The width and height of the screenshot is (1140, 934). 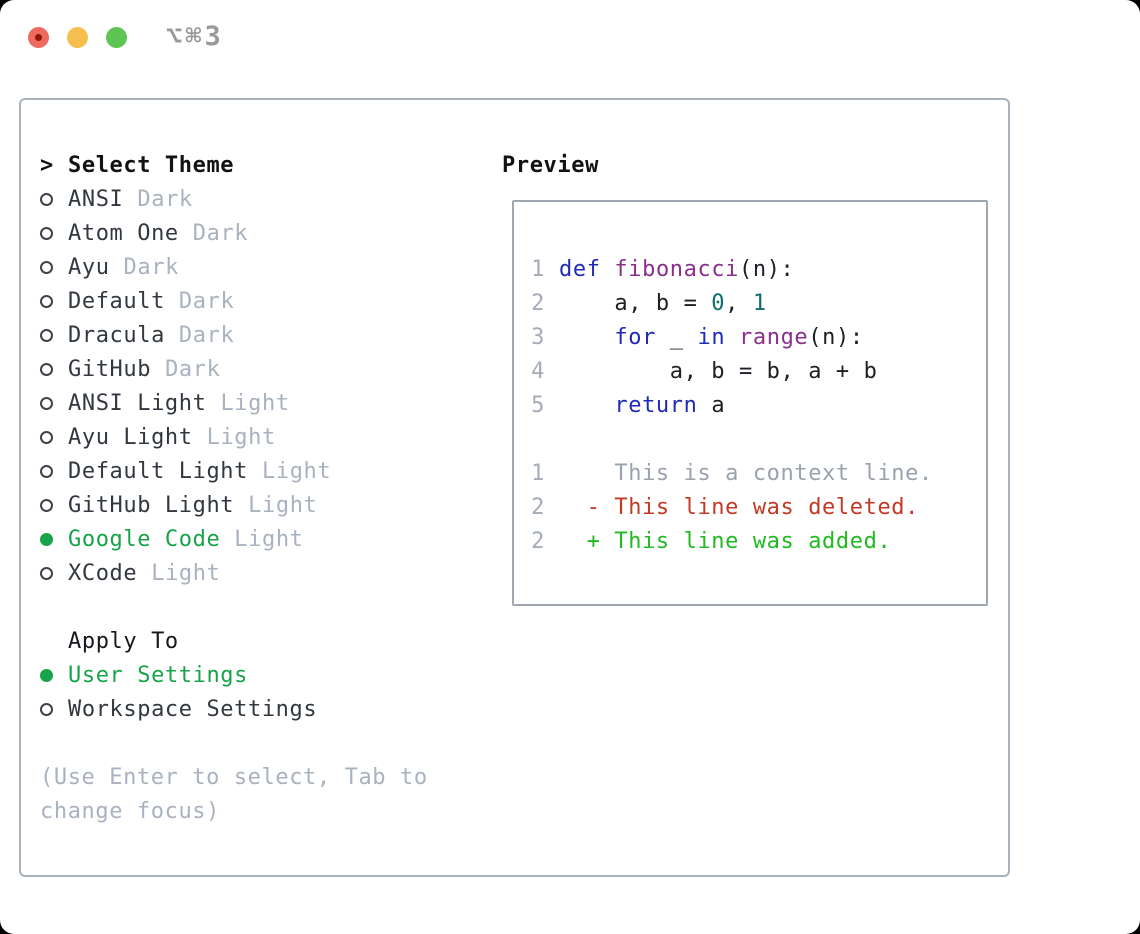 I want to click on theme-option-dracula-dark: Dracula Dark, so click(x=234, y=335).